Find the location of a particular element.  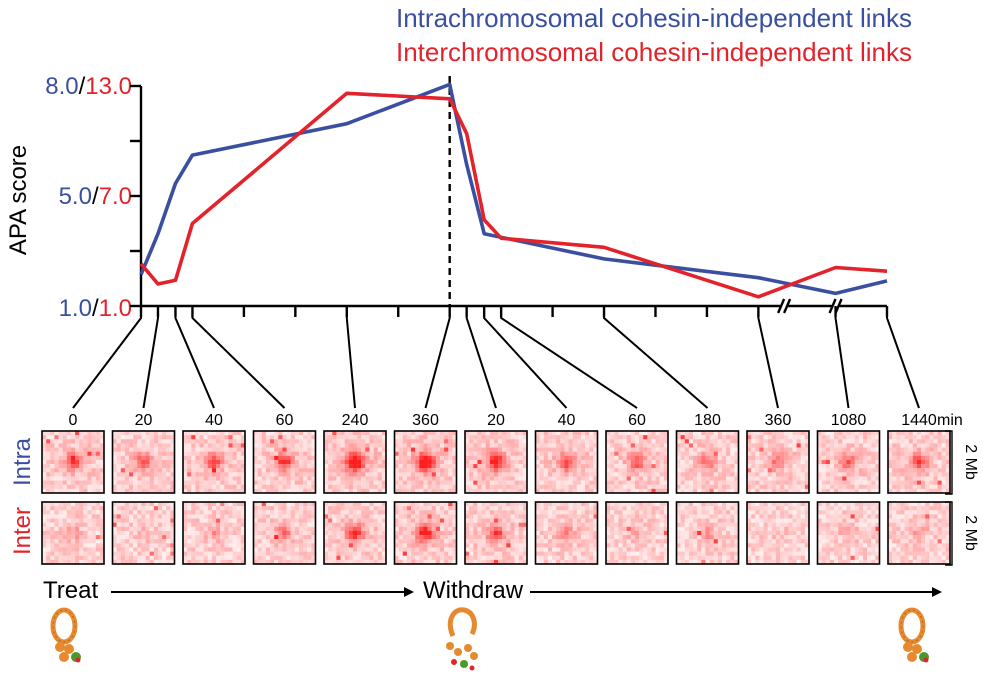

timepoint-label-4: 60 is located at coordinates (285, 420).